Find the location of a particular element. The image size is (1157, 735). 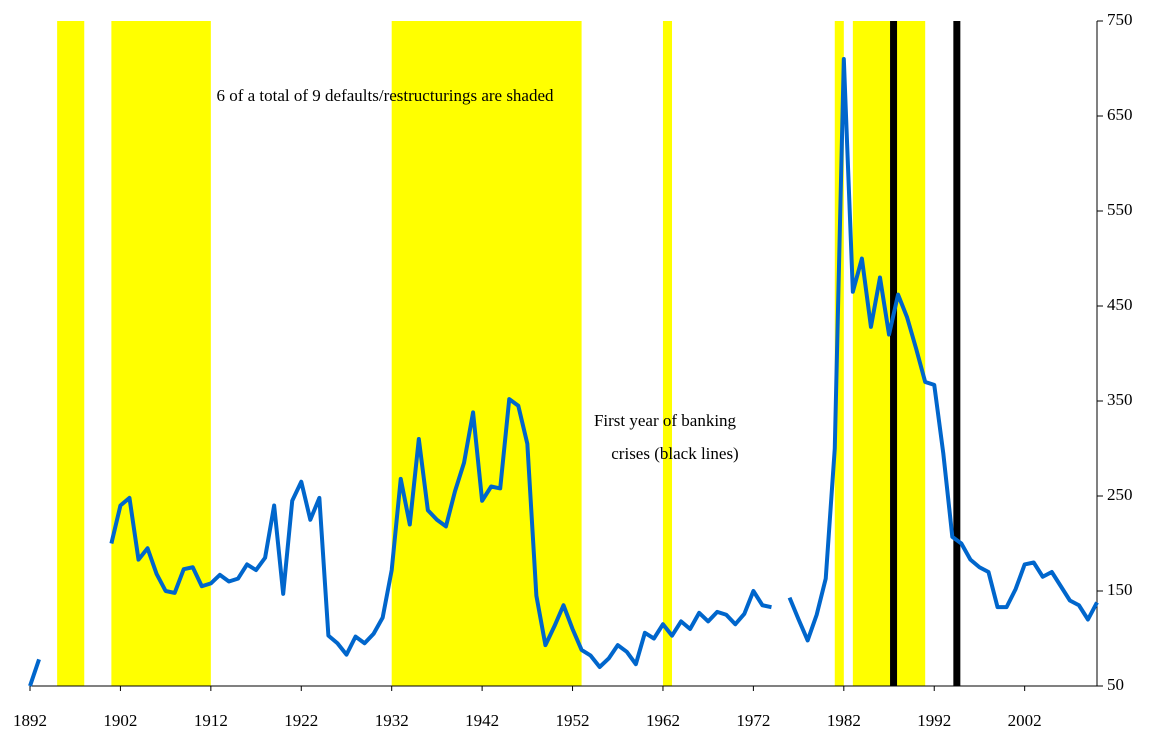

x-tick-label: 1932 is located at coordinates (392, 720).